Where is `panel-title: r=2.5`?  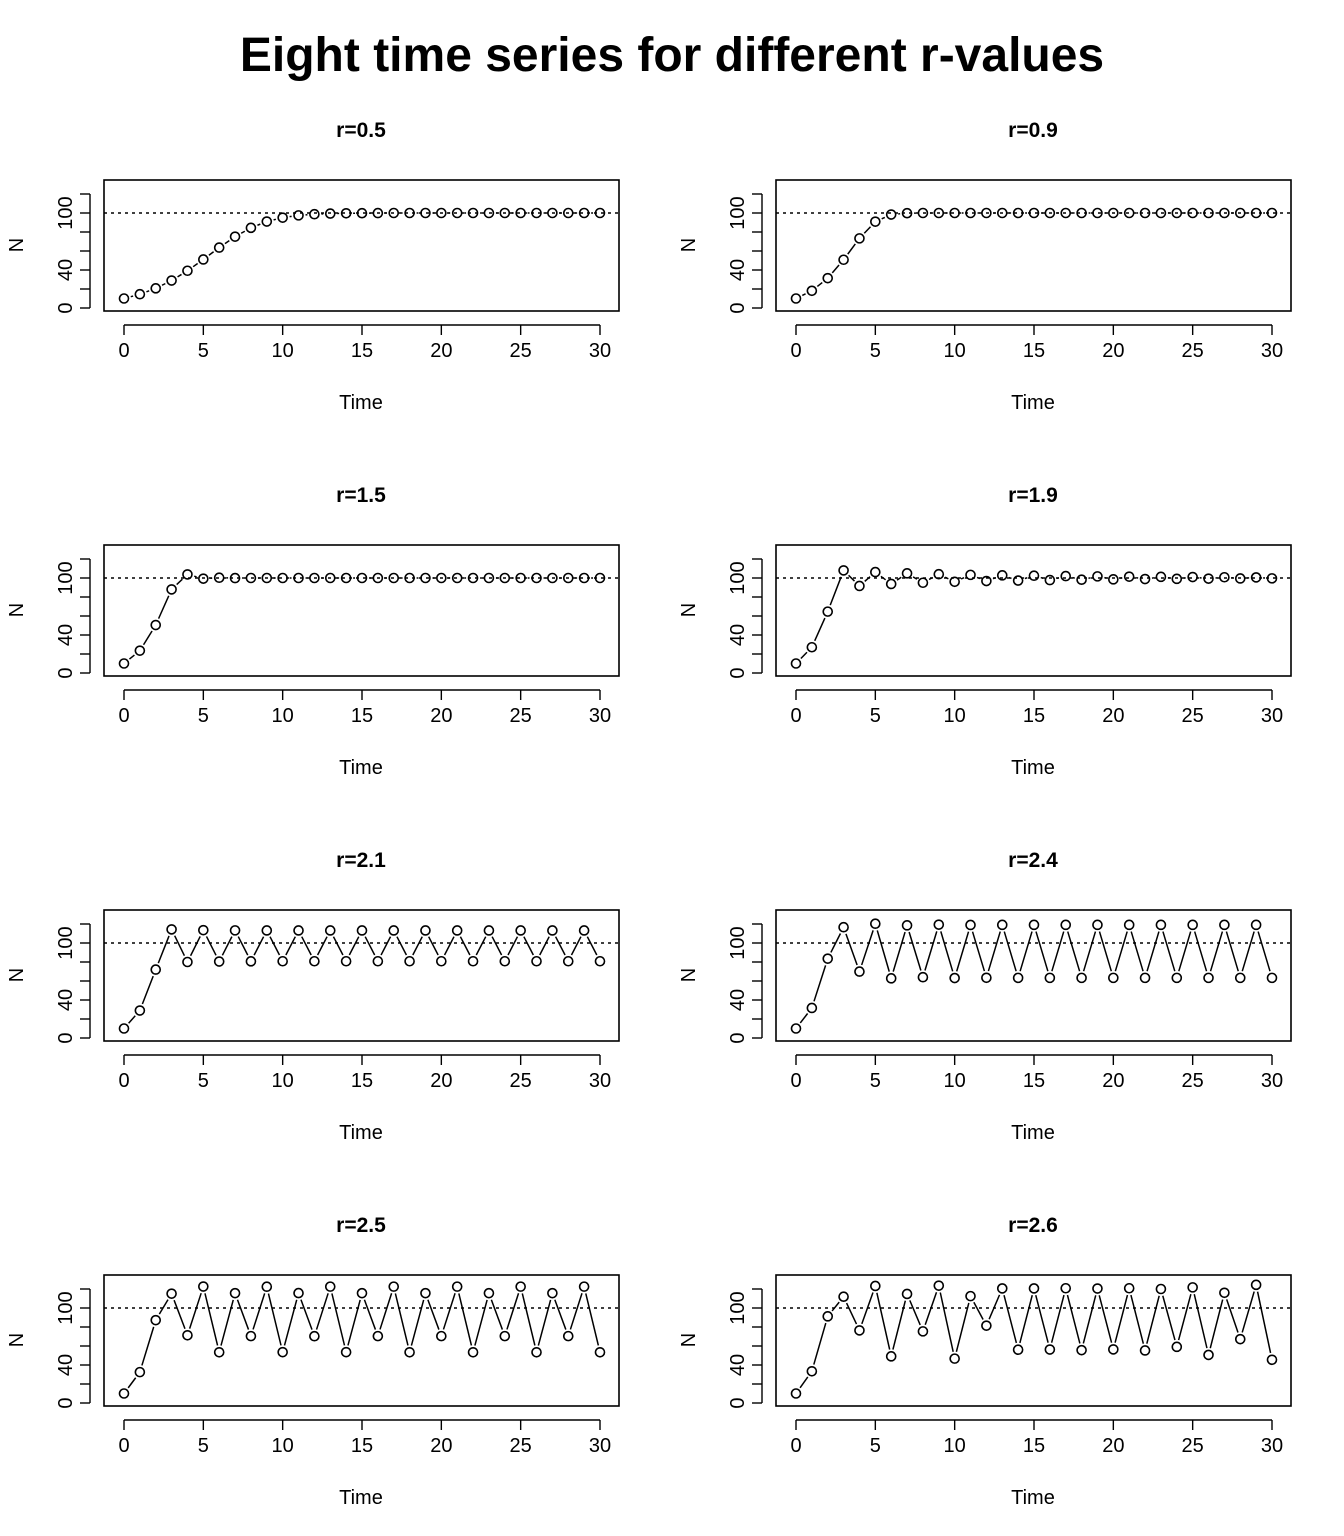
panel-title: r=2.5 is located at coordinates (361, 1225).